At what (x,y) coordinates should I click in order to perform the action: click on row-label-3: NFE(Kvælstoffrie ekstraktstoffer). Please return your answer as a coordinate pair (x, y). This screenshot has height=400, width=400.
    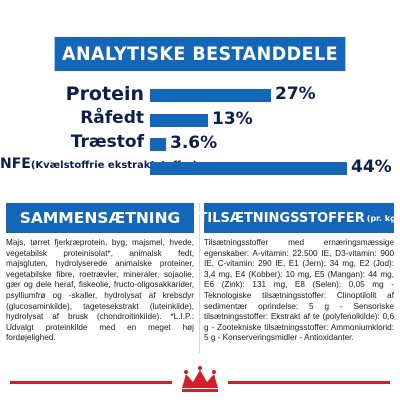
    Looking at the image, I should click on (98, 164).